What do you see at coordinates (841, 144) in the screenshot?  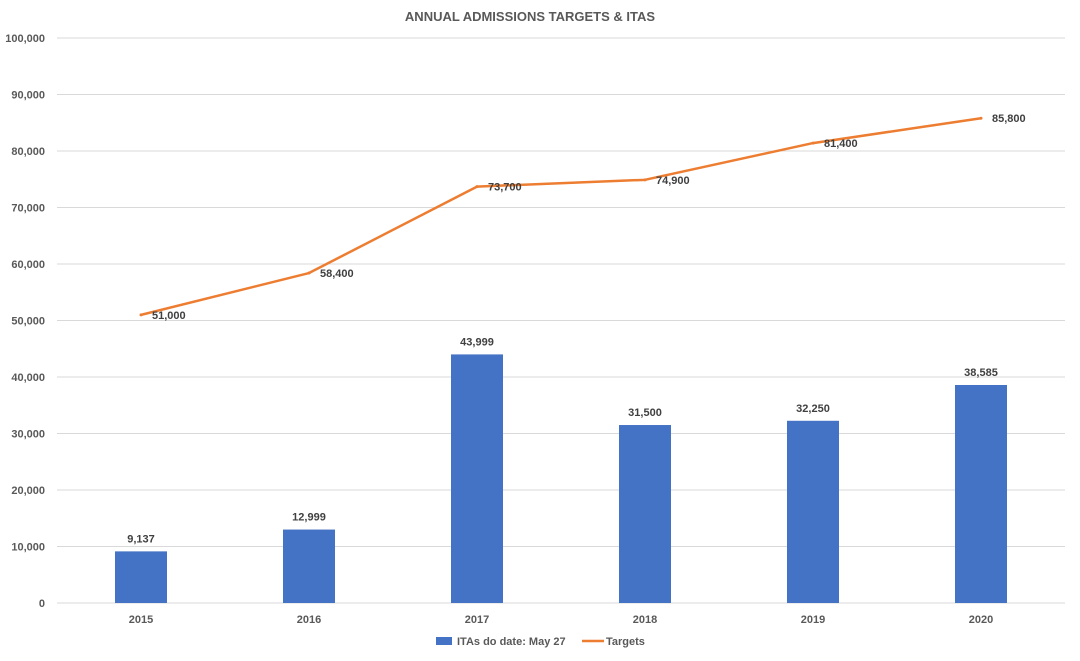 I see `line-data-label: 81,400` at bounding box center [841, 144].